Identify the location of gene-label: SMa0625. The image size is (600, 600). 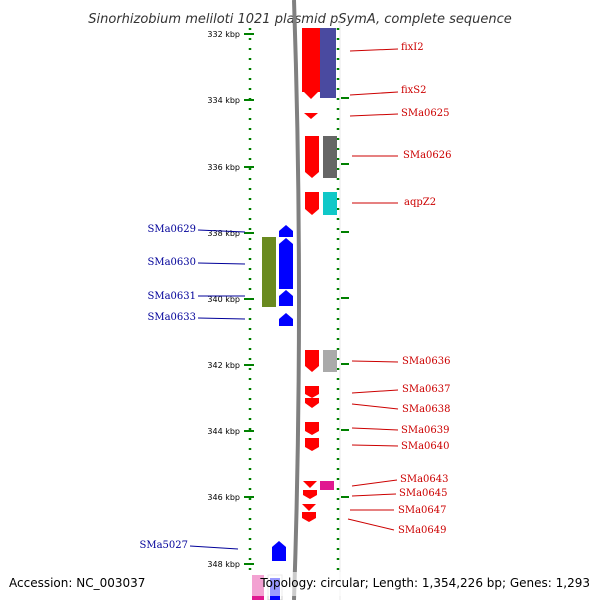
(425, 113).